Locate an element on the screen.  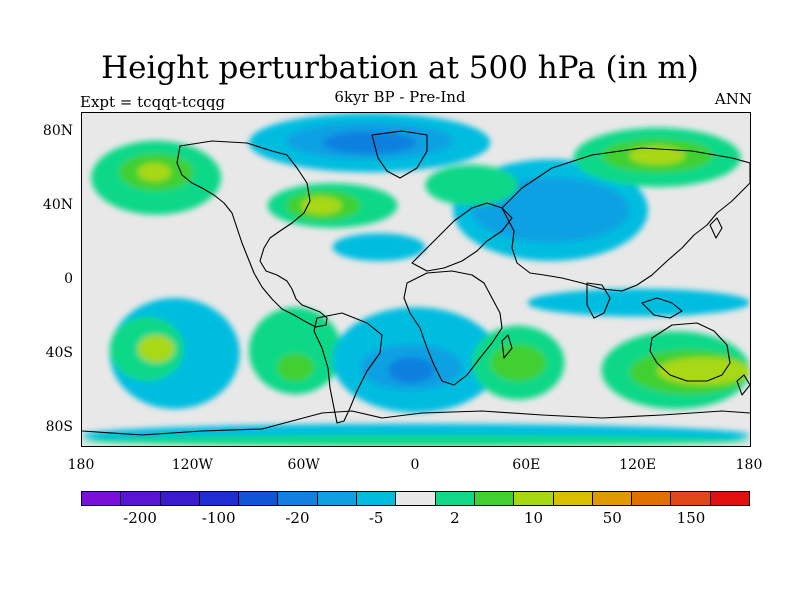
field-siberia-high-peak is located at coordinates (657, 155).